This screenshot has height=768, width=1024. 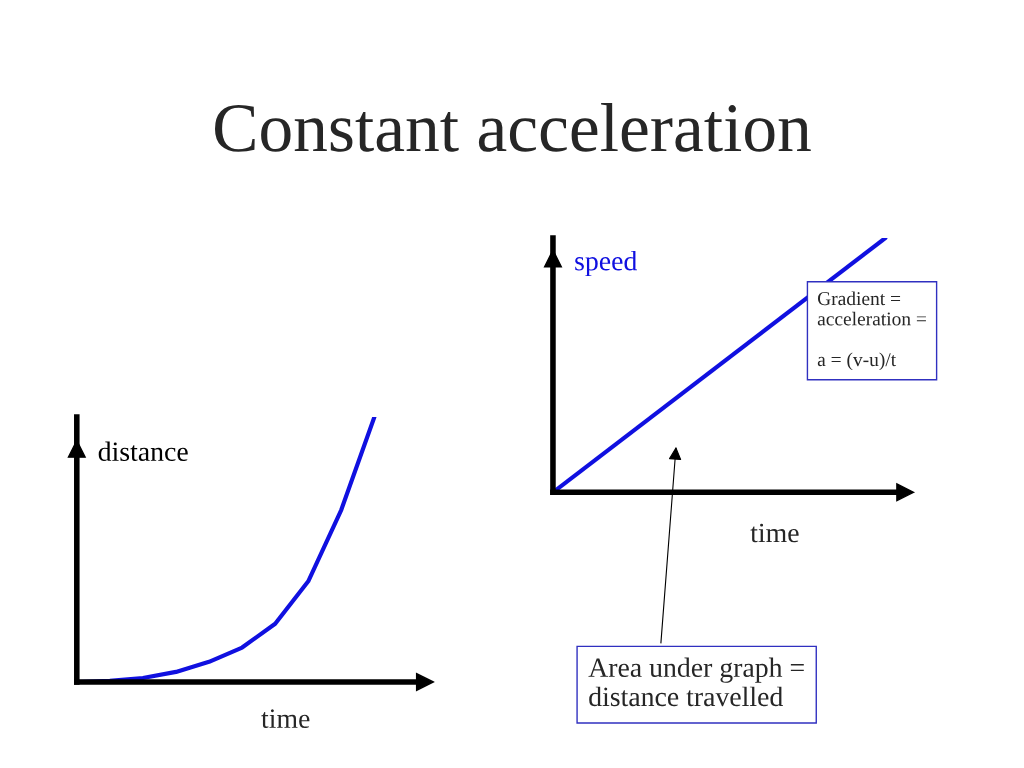 I want to click on text: Area under graph = distance travelled, so click(x=696, y=682).